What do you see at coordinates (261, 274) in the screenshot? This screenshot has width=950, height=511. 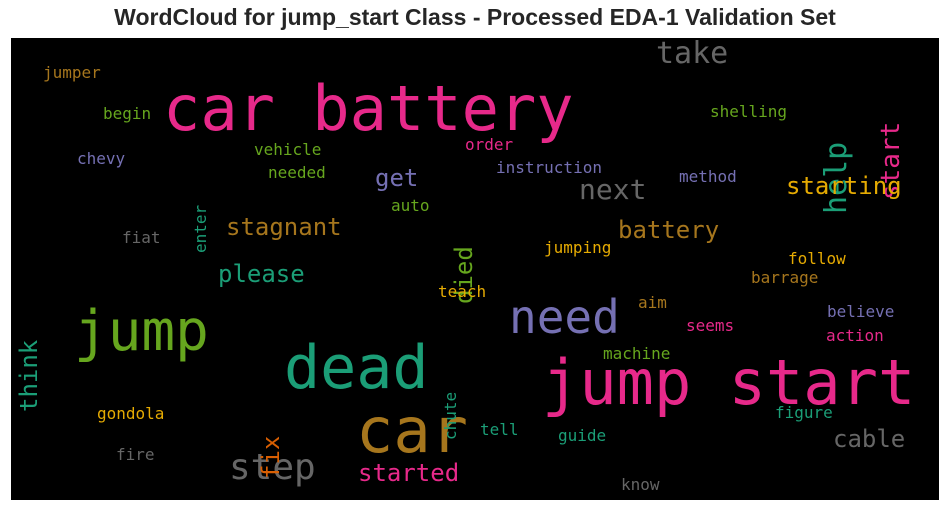 I see `cloud-word: please` at bounding box center [261, 274].